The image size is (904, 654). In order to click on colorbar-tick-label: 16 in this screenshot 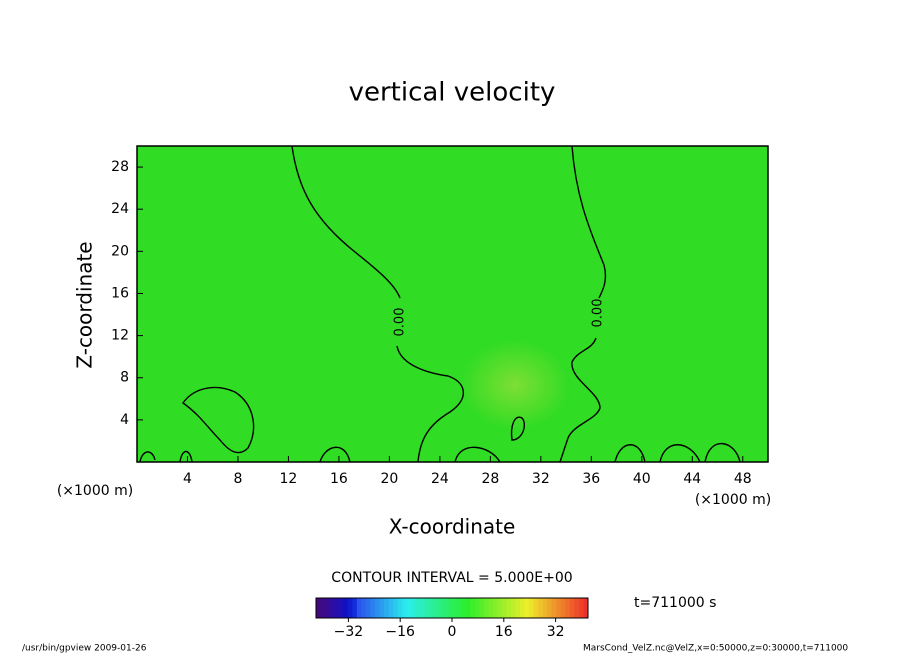, I will do `click(504, 632)`.